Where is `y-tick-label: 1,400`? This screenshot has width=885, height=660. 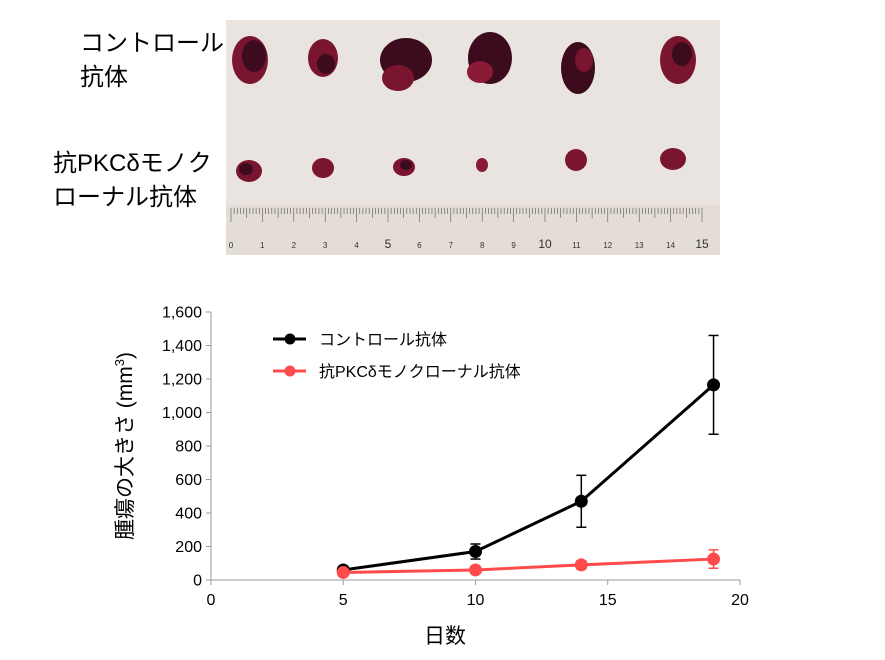
y-tick-label: 1,400 is located at coordinates (182, 346).